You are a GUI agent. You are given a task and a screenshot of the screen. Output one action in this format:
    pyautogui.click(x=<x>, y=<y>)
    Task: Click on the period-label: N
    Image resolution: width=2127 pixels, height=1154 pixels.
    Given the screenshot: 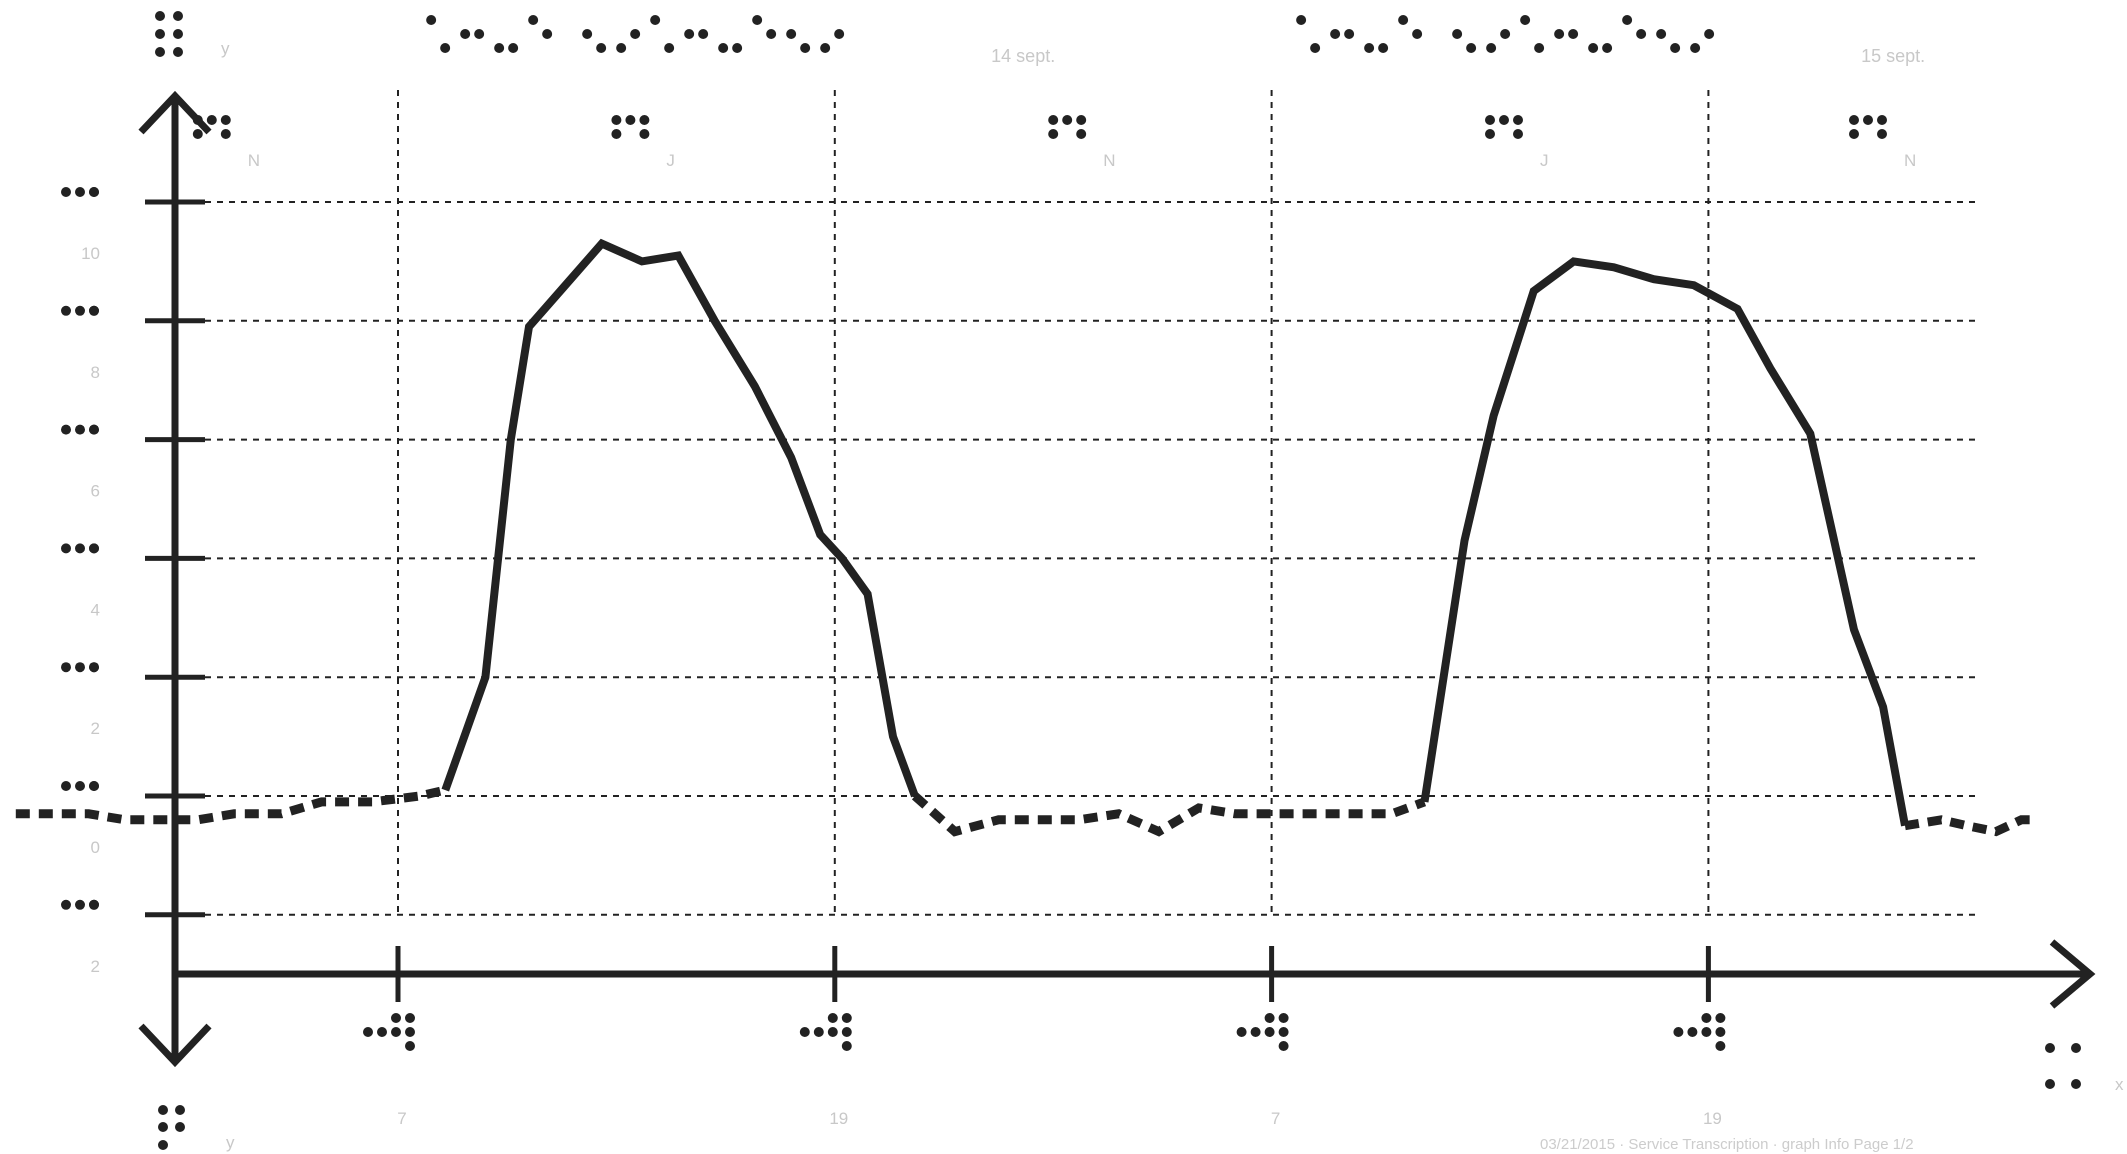 What is the action you would take?
    pyautogui.click(x=1109, y=160)
    